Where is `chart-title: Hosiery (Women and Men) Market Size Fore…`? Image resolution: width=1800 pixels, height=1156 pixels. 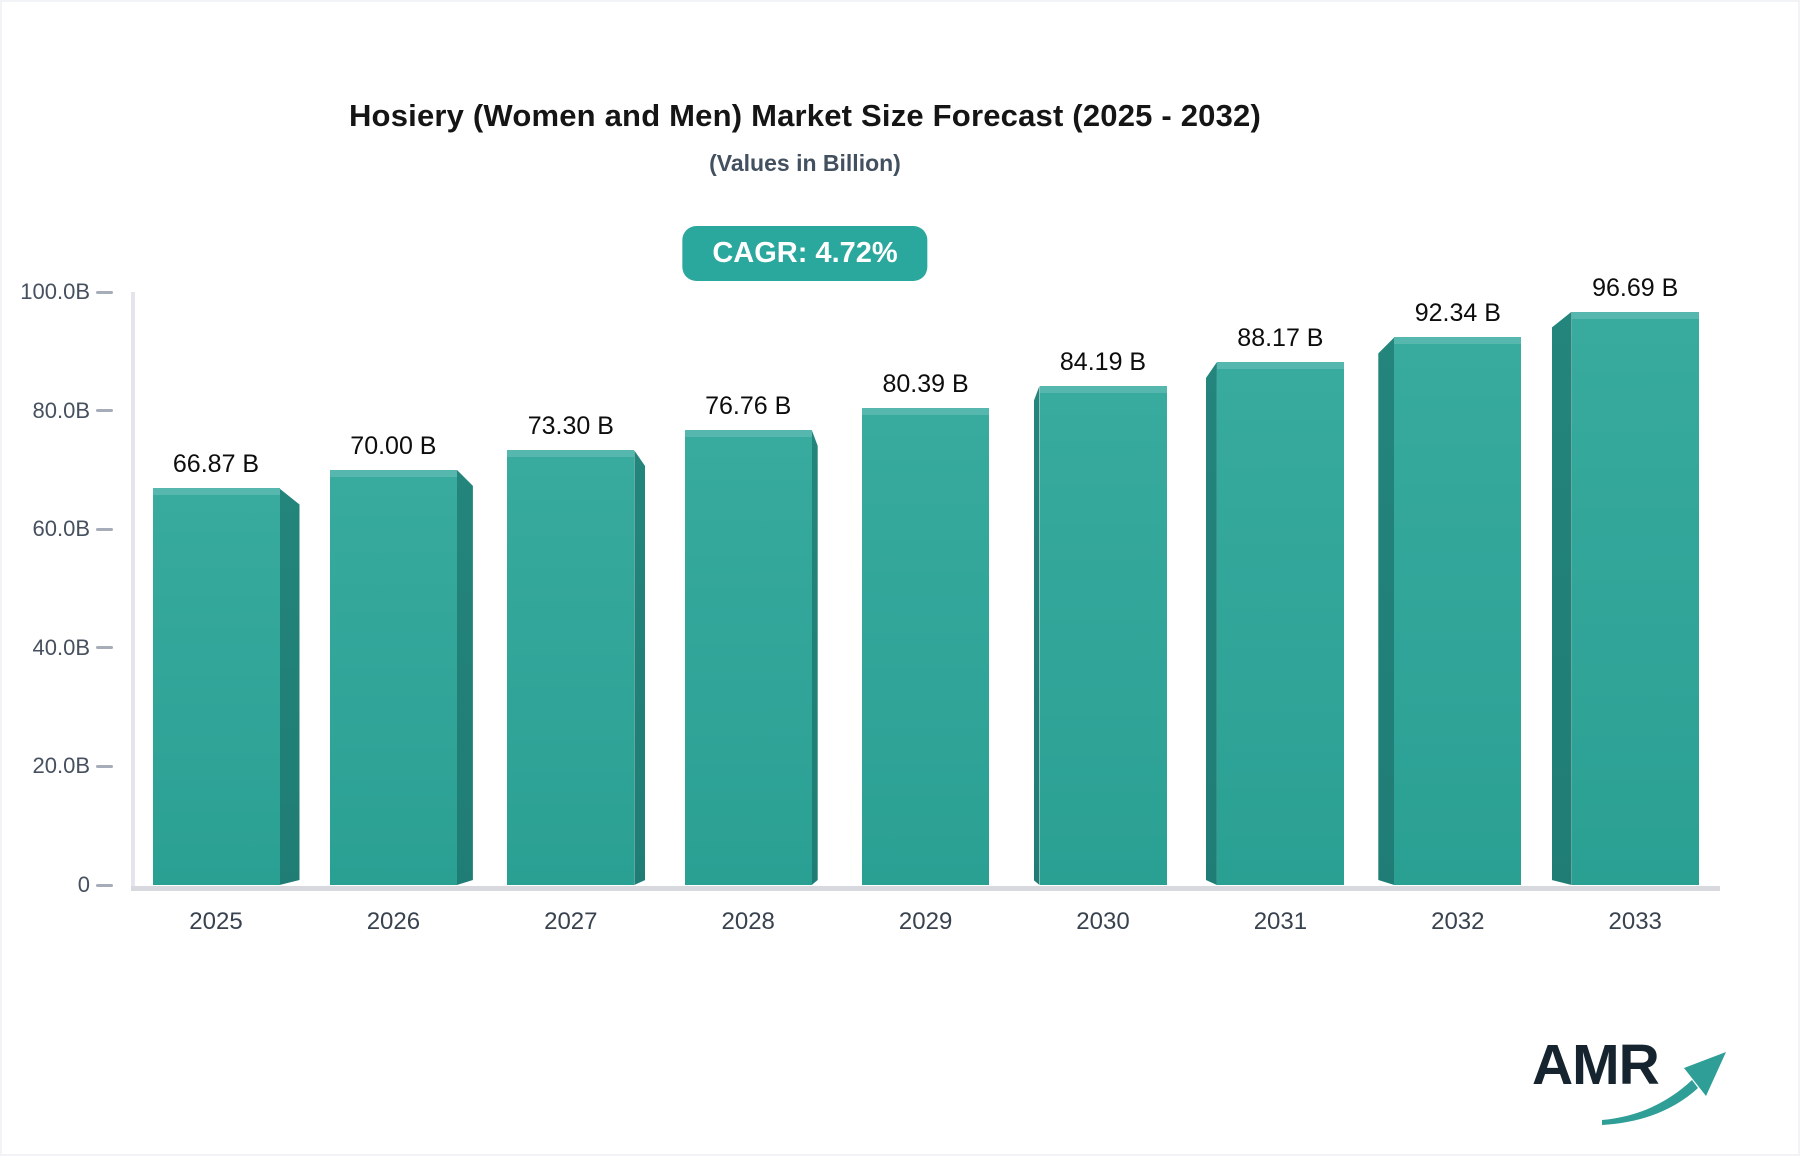 chart-title: Hosiery (Women and Men) Market Size Fore… is located at coordinates (805, 115).